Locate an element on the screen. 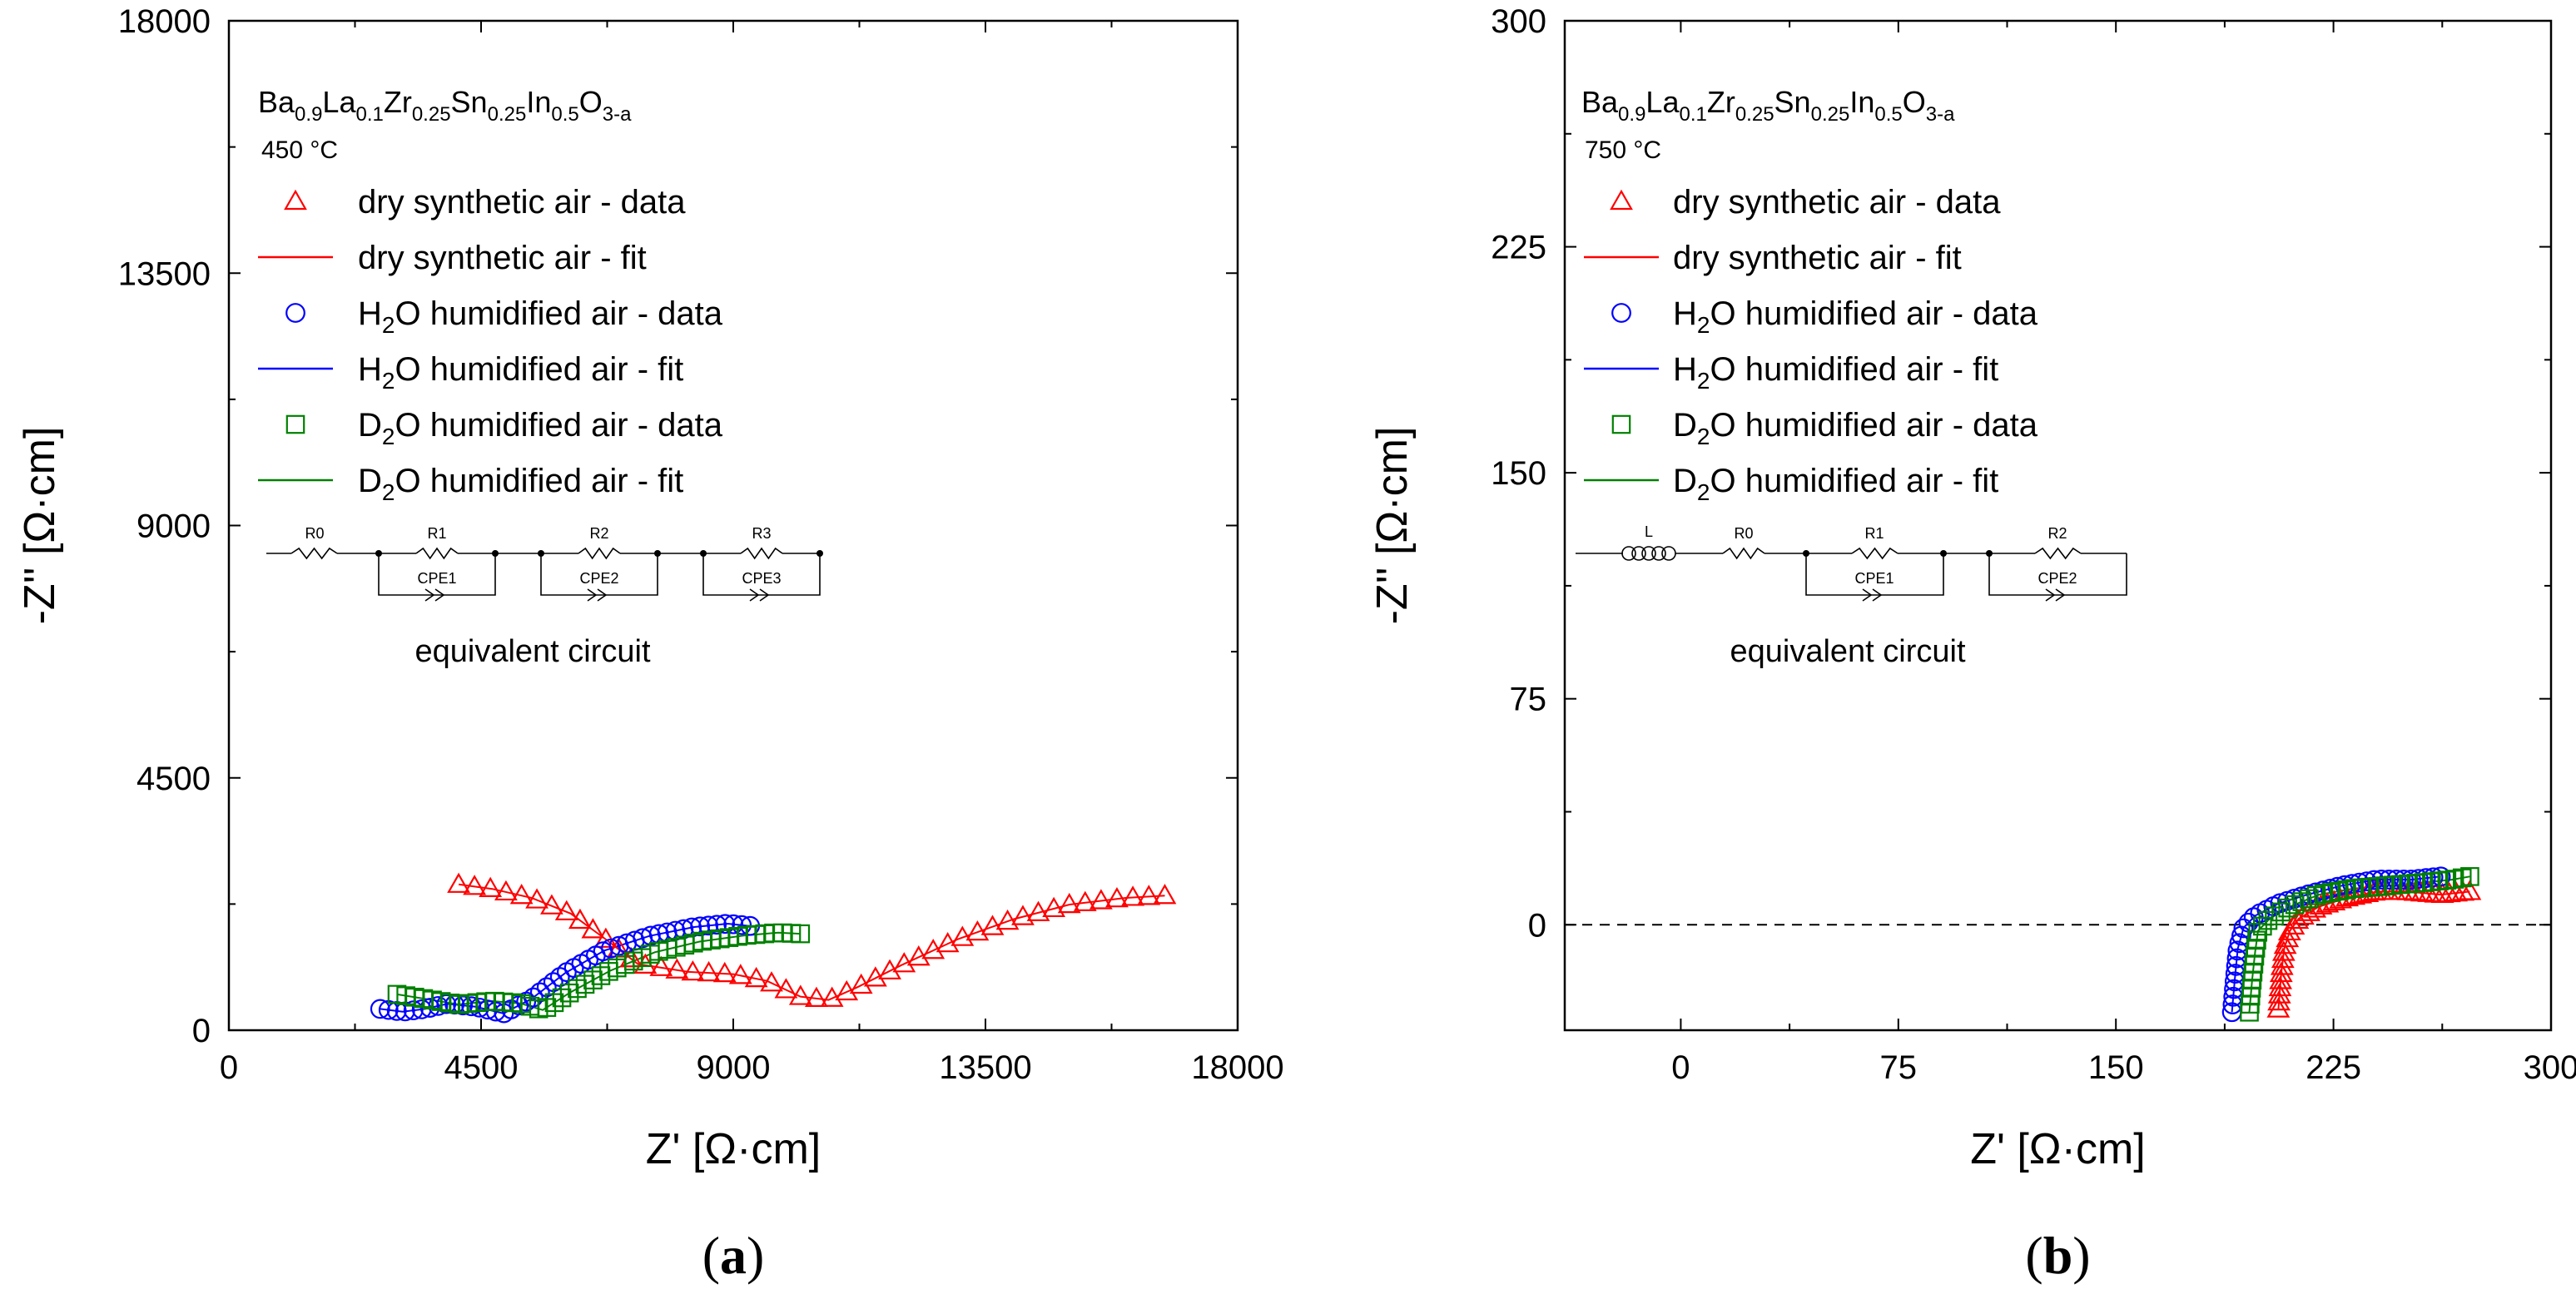  stoichiometry-subscript: 0.1 is located at coordinates (1692, 114).